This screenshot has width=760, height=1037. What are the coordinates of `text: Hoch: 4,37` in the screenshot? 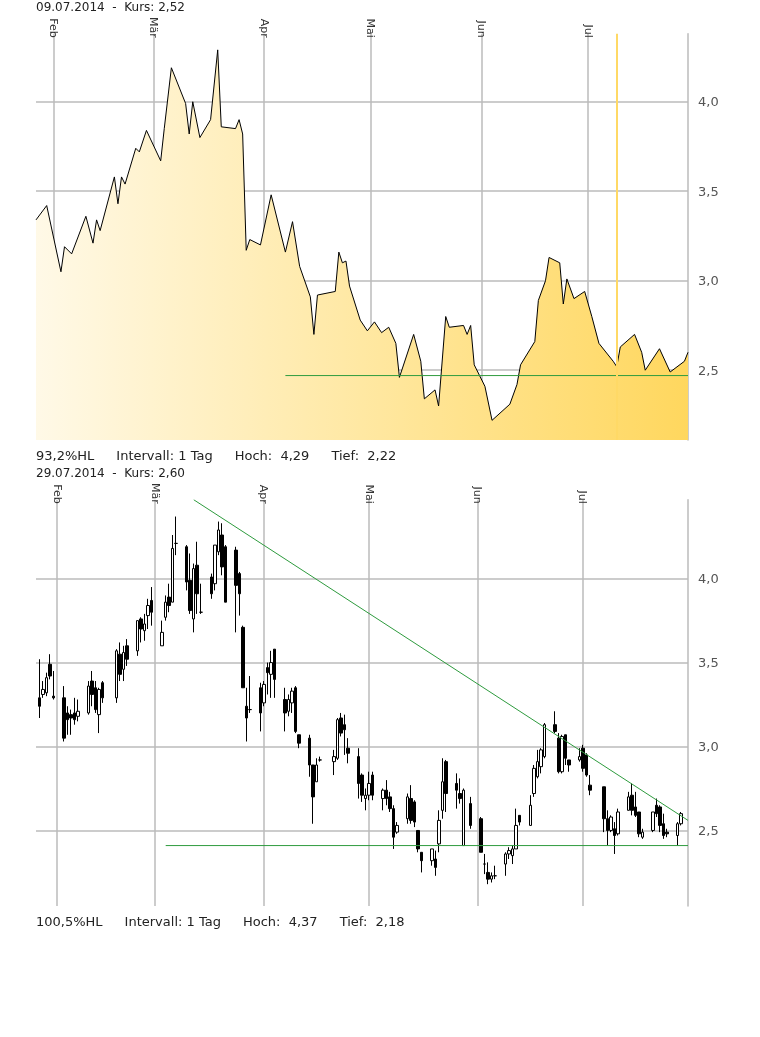 It's located at (280, 921).